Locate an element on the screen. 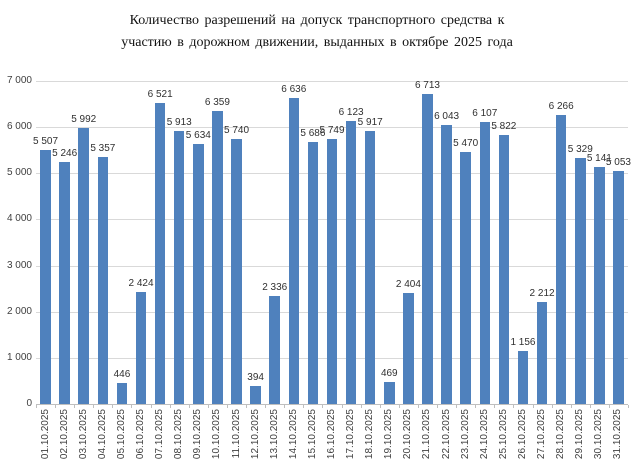 This screenshot has height=471, width=634. bar-value-label: 6 043 is located at coordinates (447, 117).